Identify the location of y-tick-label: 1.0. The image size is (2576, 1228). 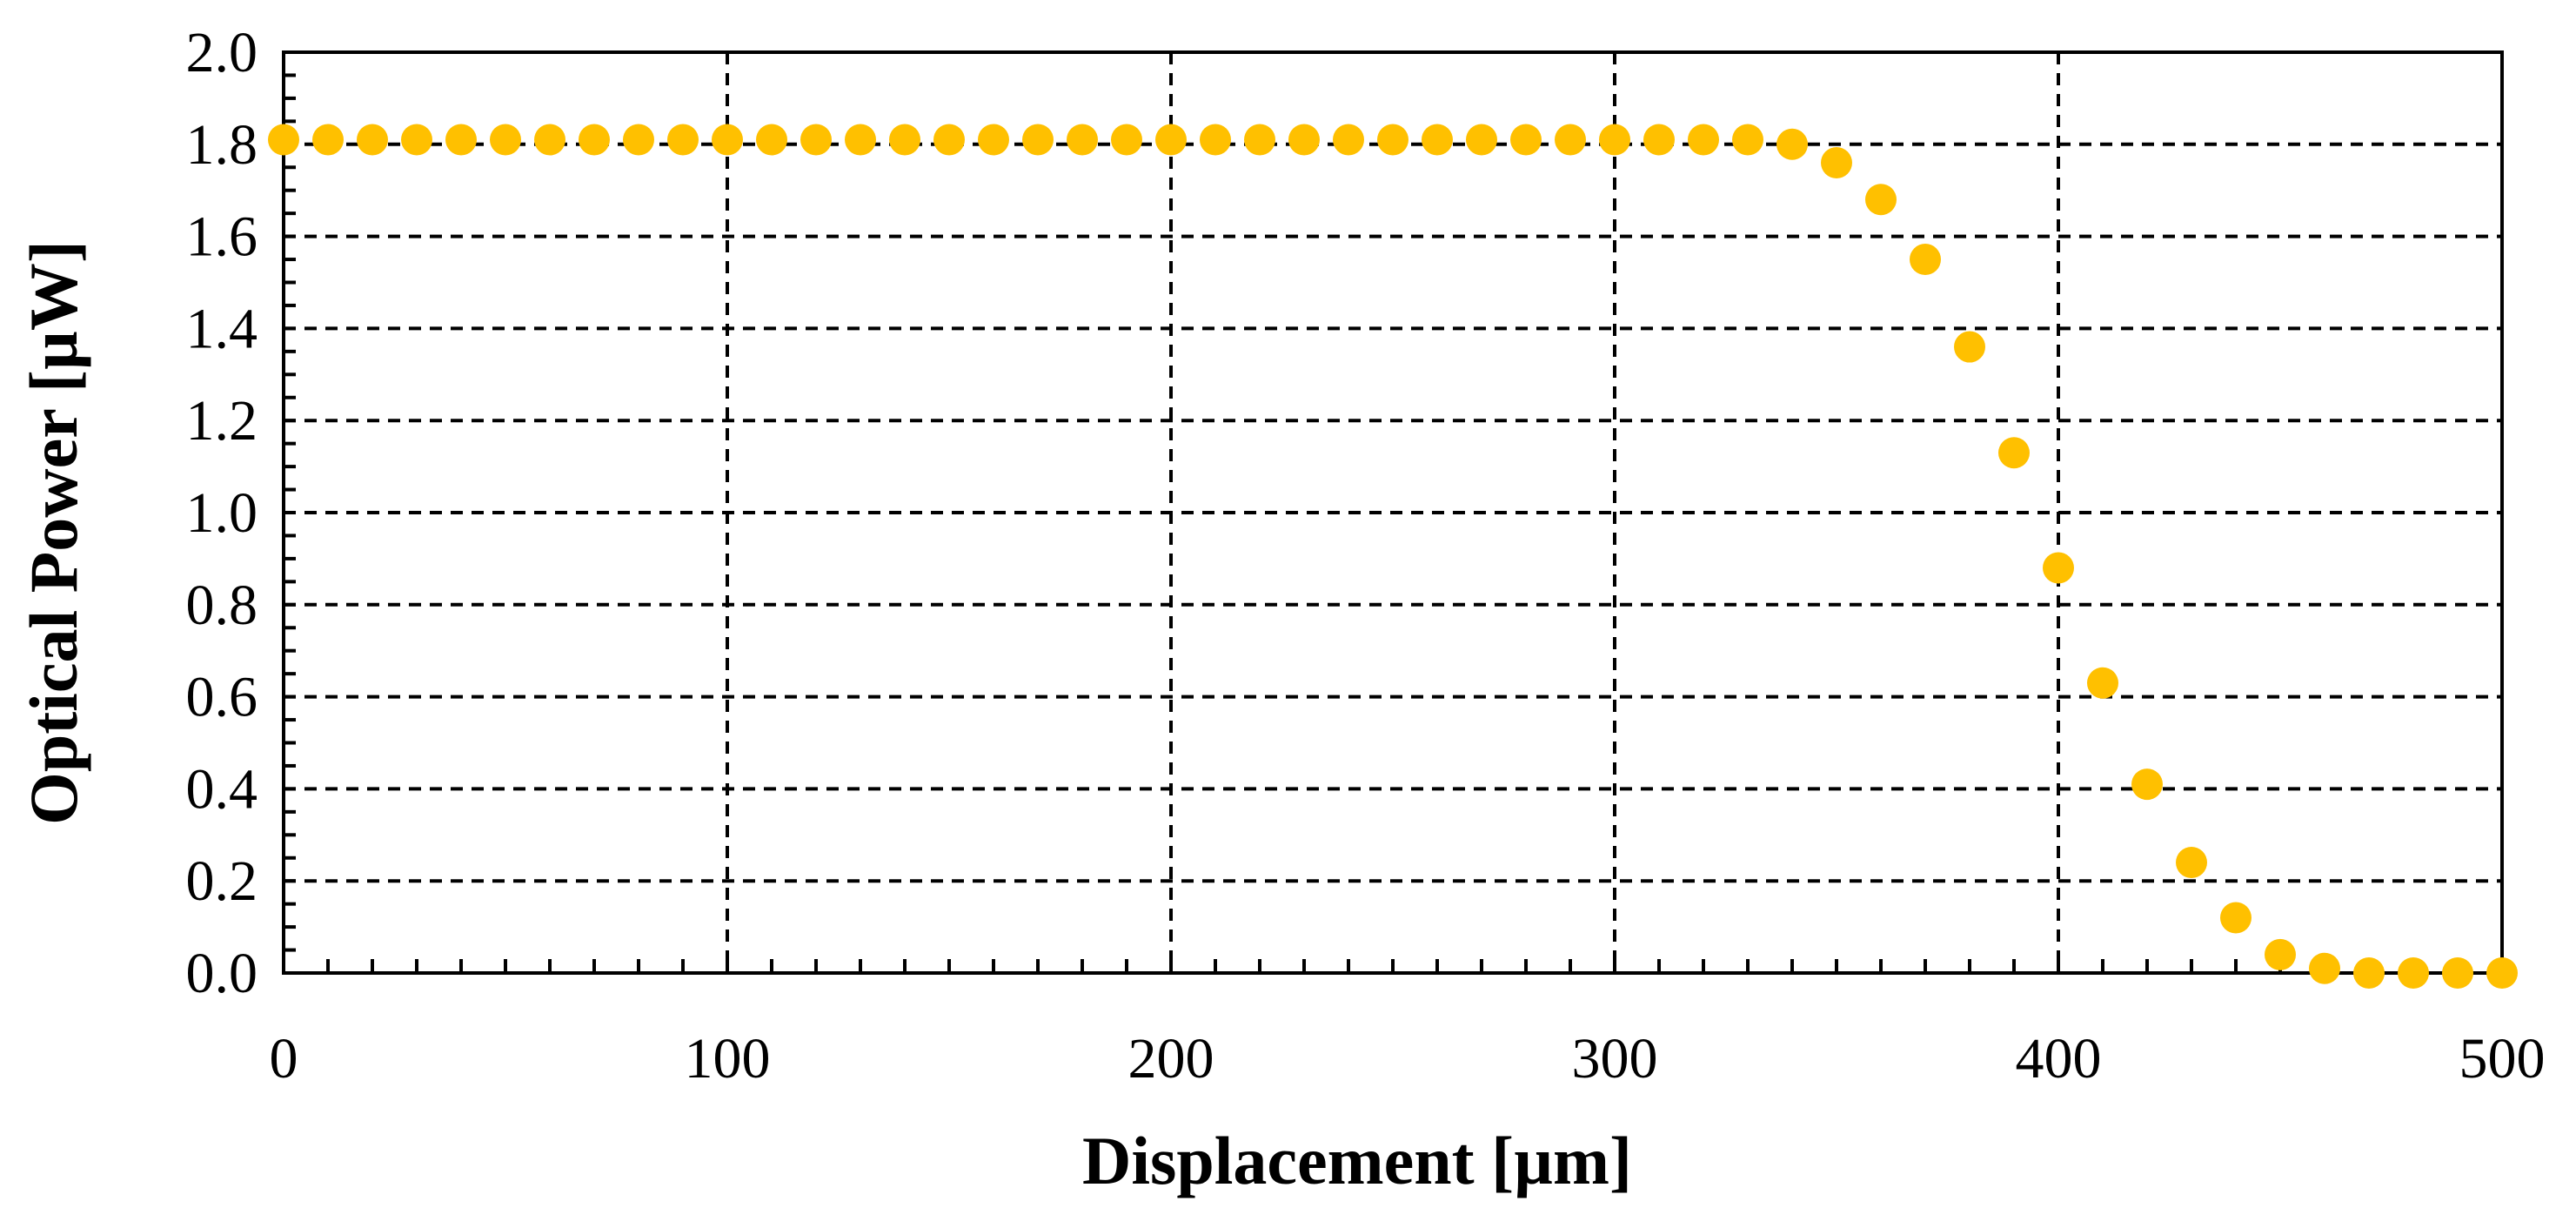
(222, 513).